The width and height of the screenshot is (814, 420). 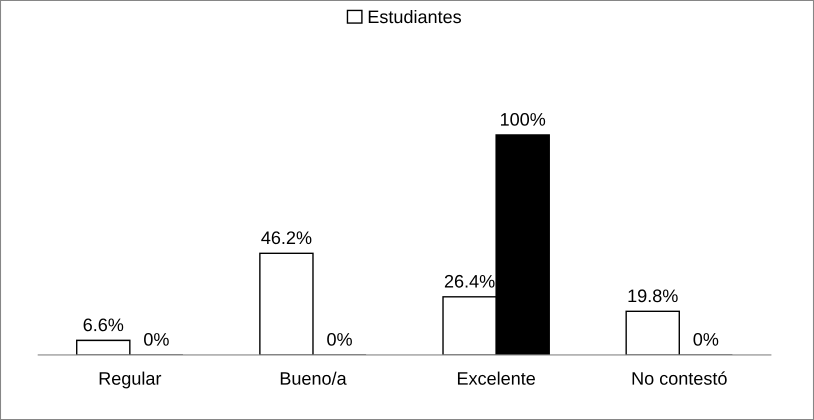 I want to click on x-tick-label: Bueno/a, so click(x=313, y=378).